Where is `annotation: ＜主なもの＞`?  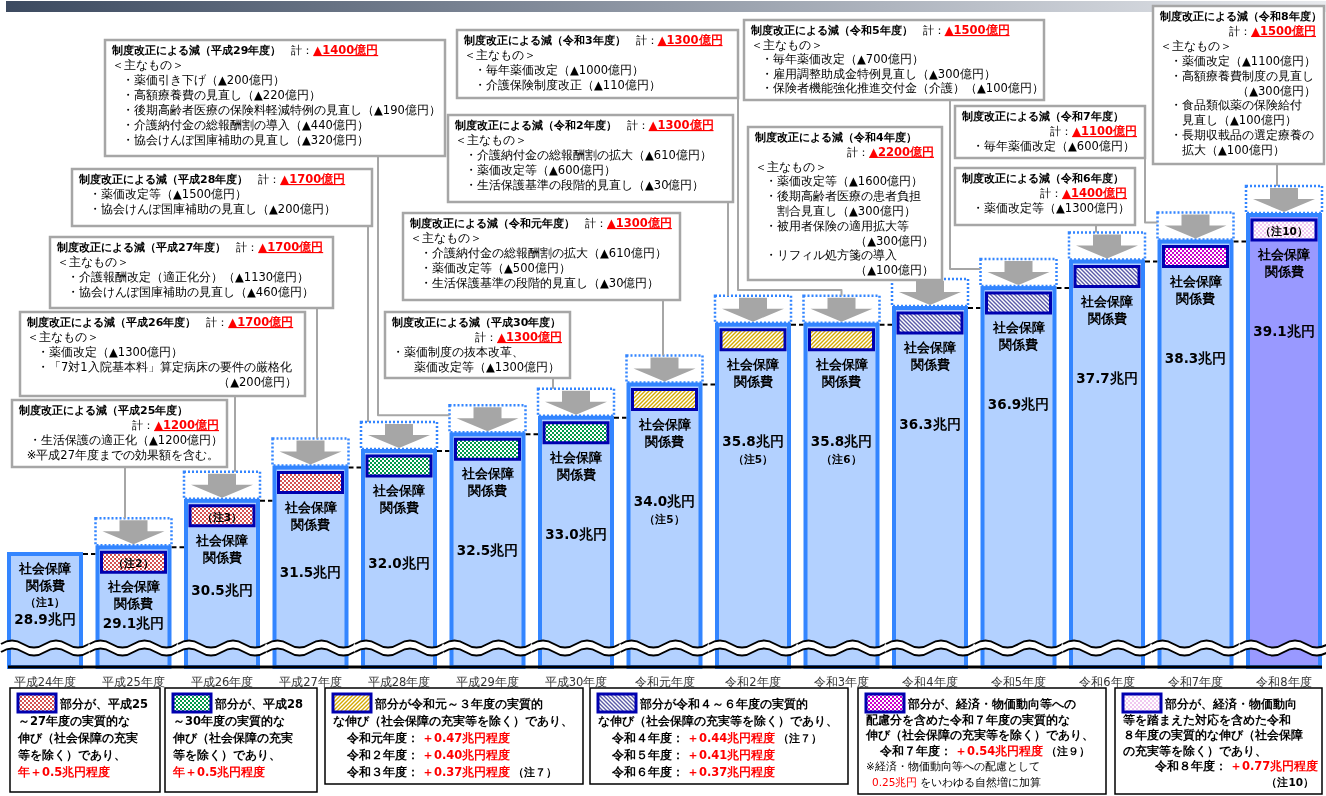 annotation: ＜主なもの＞ is located at coordinates (63, 337).